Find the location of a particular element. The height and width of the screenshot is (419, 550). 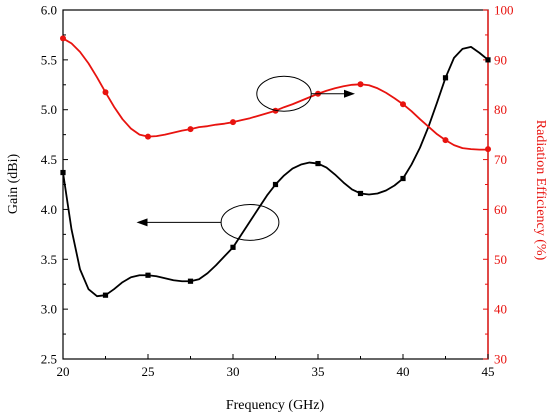

y-left-tick-label: 2.5 is located at coordinates (49, 359).